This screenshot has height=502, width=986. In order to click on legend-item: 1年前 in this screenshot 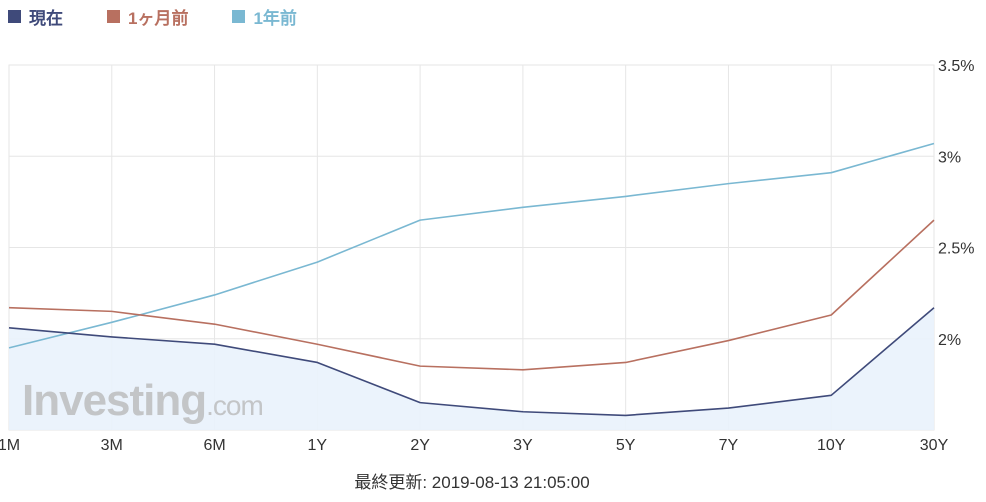, I will do `click(264, 16)`.